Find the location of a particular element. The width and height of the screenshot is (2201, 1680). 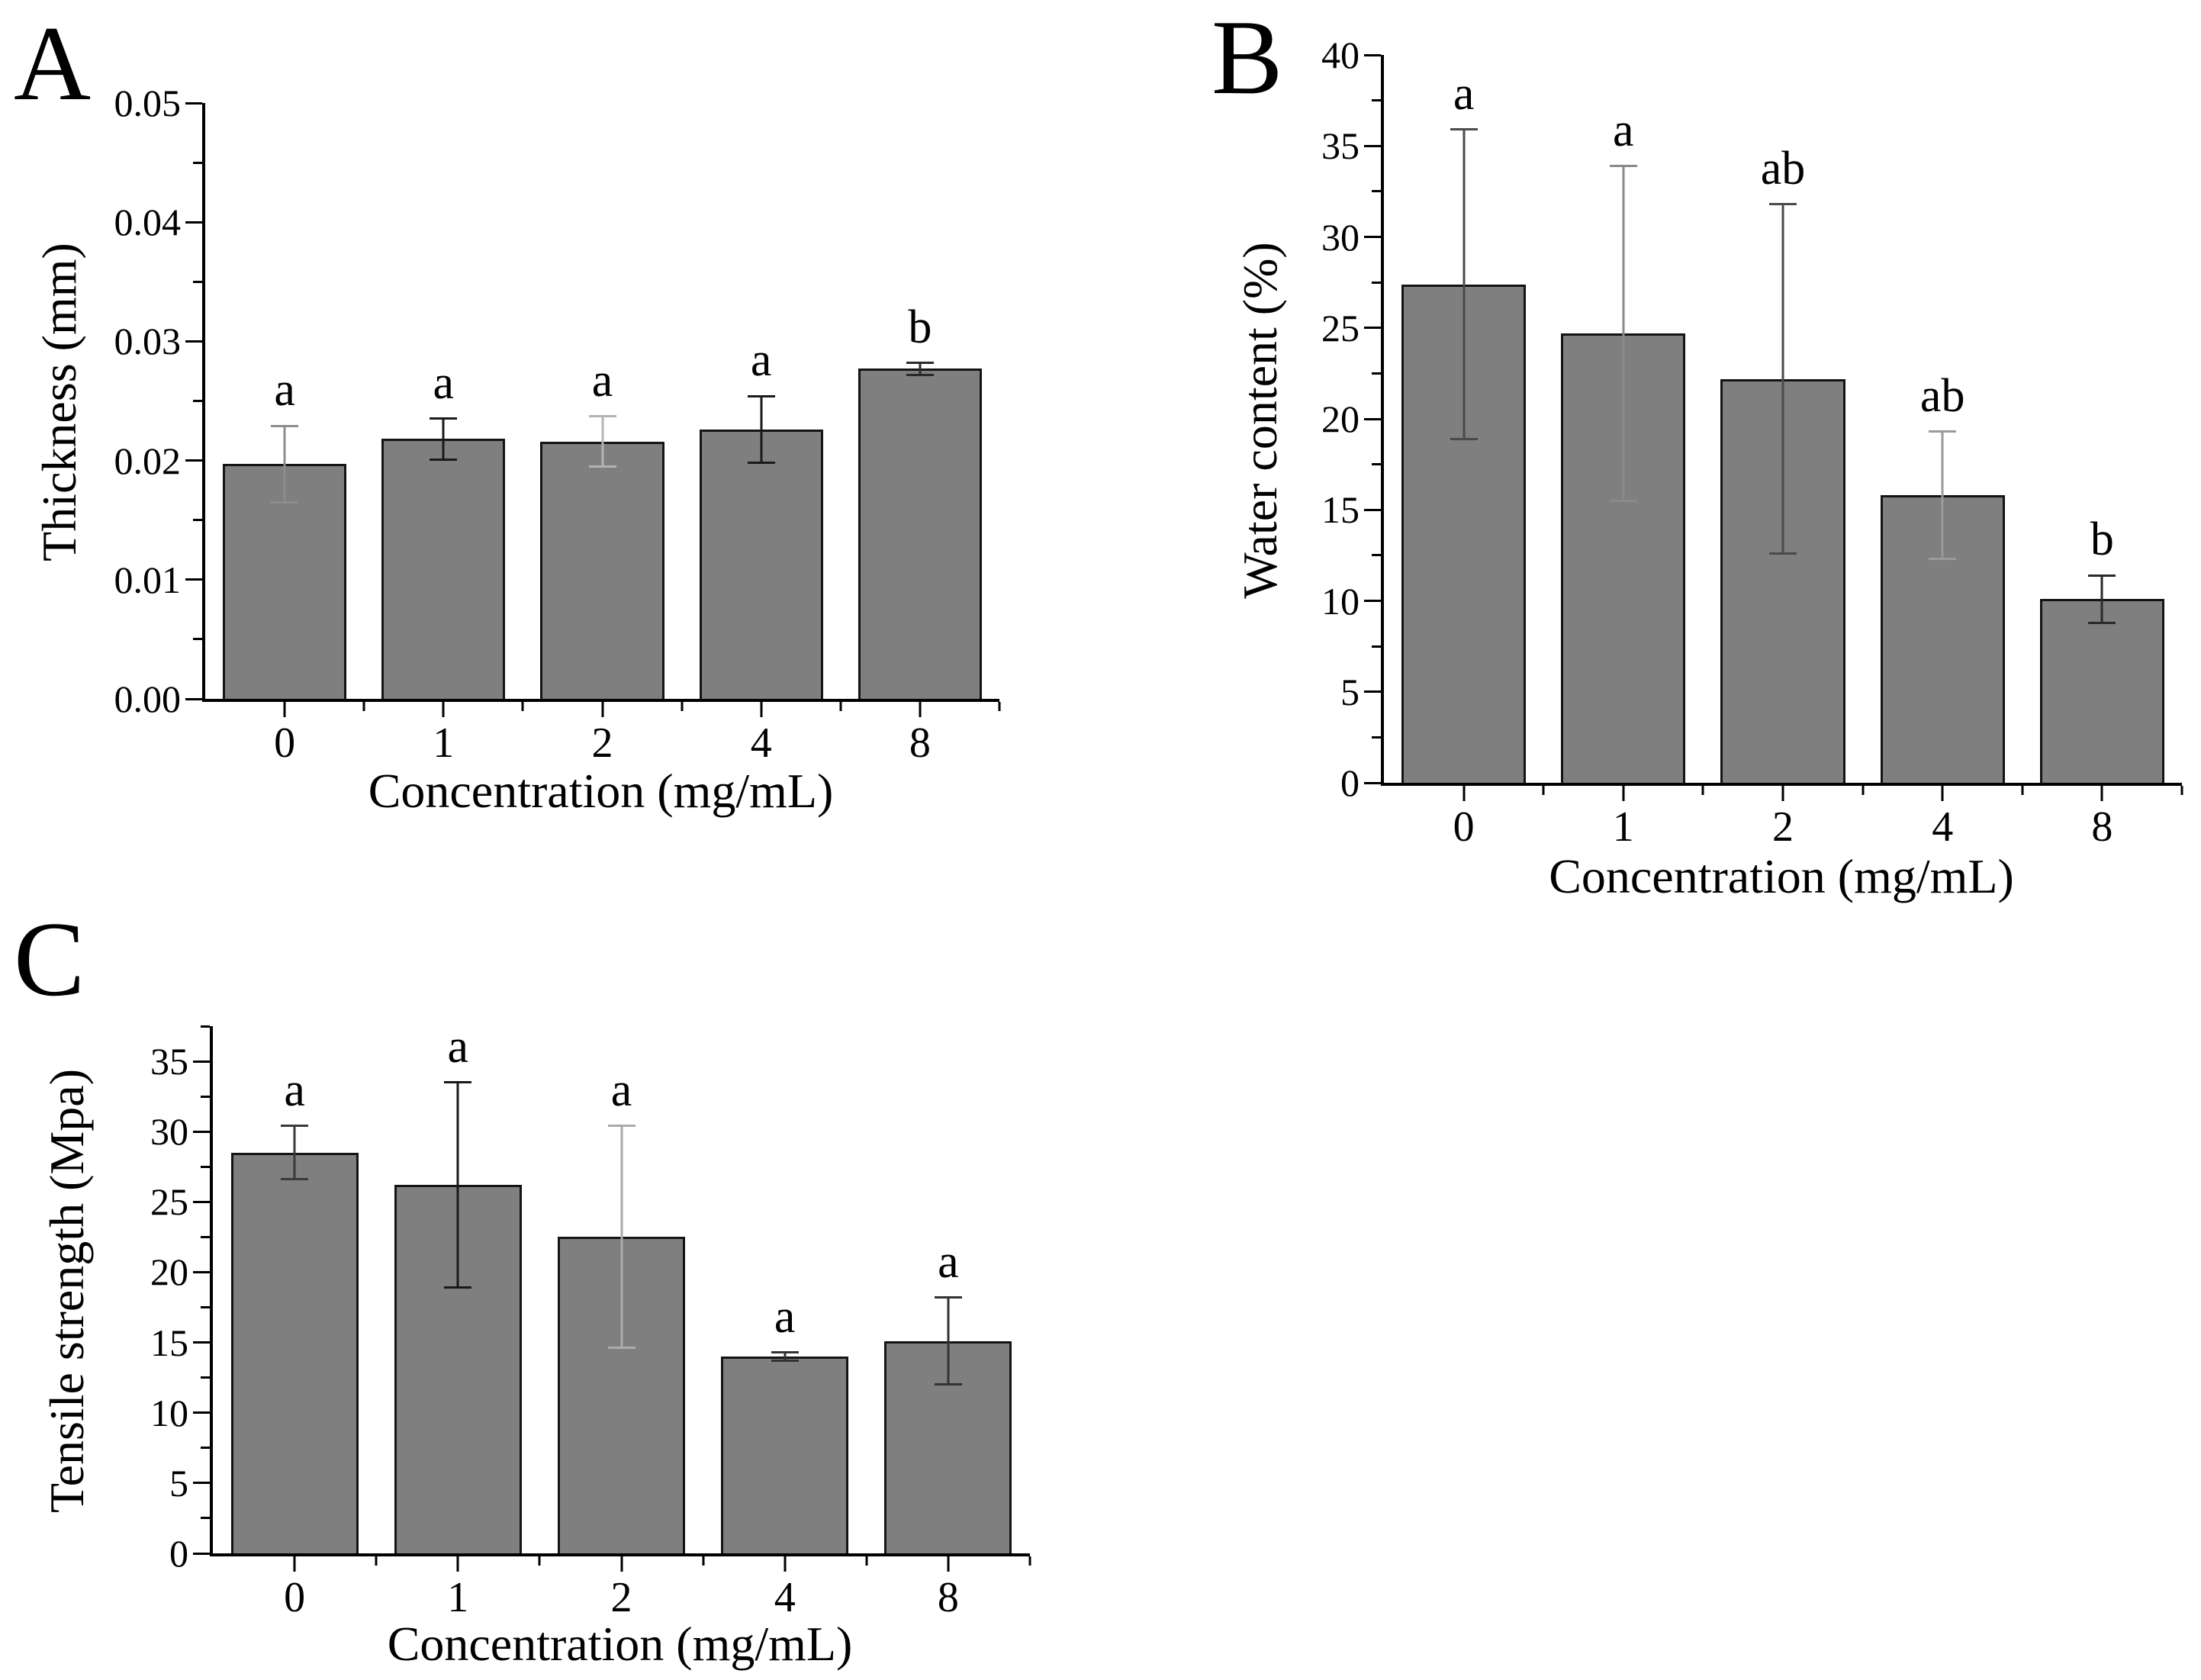

x-axis-title-a: Concentration (mg/mL) is located at coordinates (601, 791).